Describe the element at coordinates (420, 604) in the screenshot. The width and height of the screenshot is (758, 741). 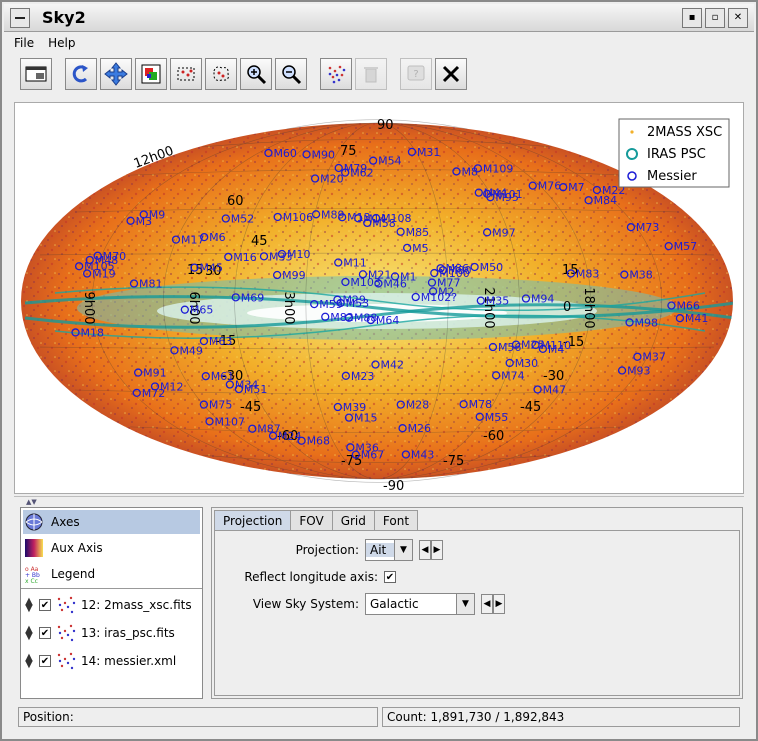
I see `sky-system-select: Galactic ▼` at that location.